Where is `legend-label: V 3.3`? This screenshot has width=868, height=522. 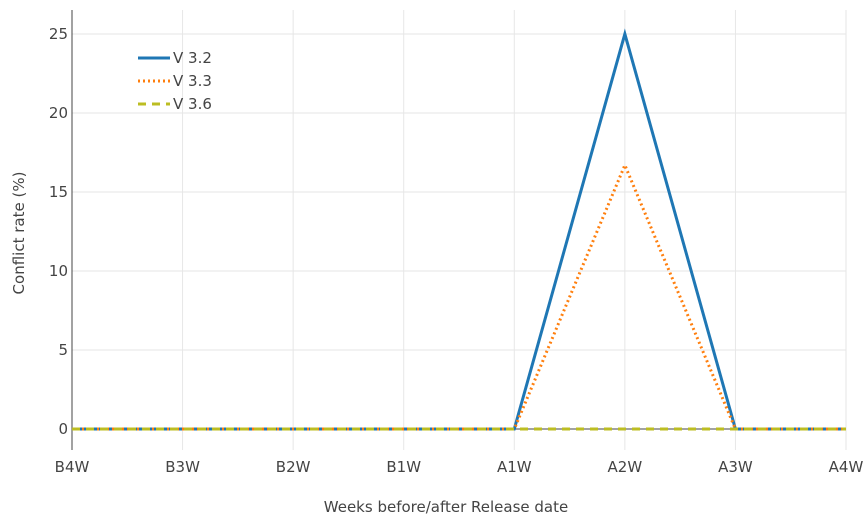
legend-label: V 3.3 is located at coordinates (192, 81).